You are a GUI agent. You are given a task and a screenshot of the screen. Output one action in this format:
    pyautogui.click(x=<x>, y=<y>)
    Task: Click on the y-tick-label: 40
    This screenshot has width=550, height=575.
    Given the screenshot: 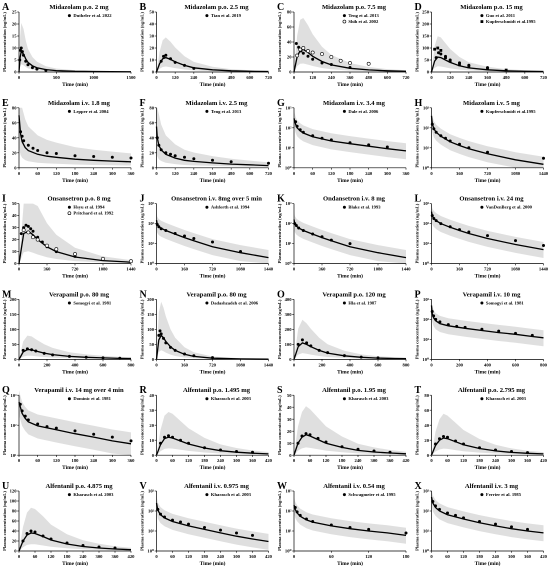 What is the action you would take?
    pyautogui.click(x=14, y=215)
    